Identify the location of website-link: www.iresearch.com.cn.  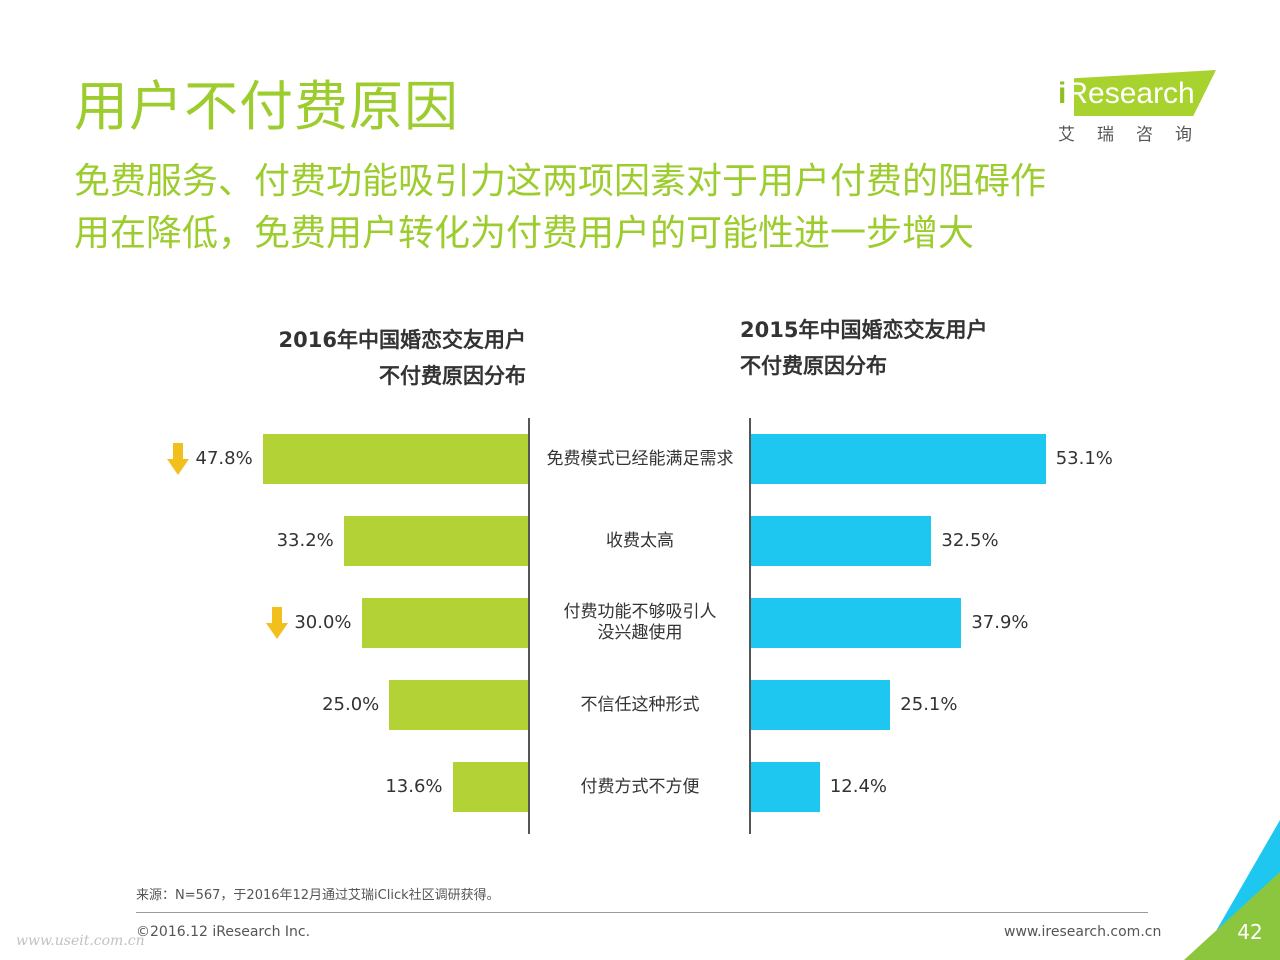
(1083, 932).